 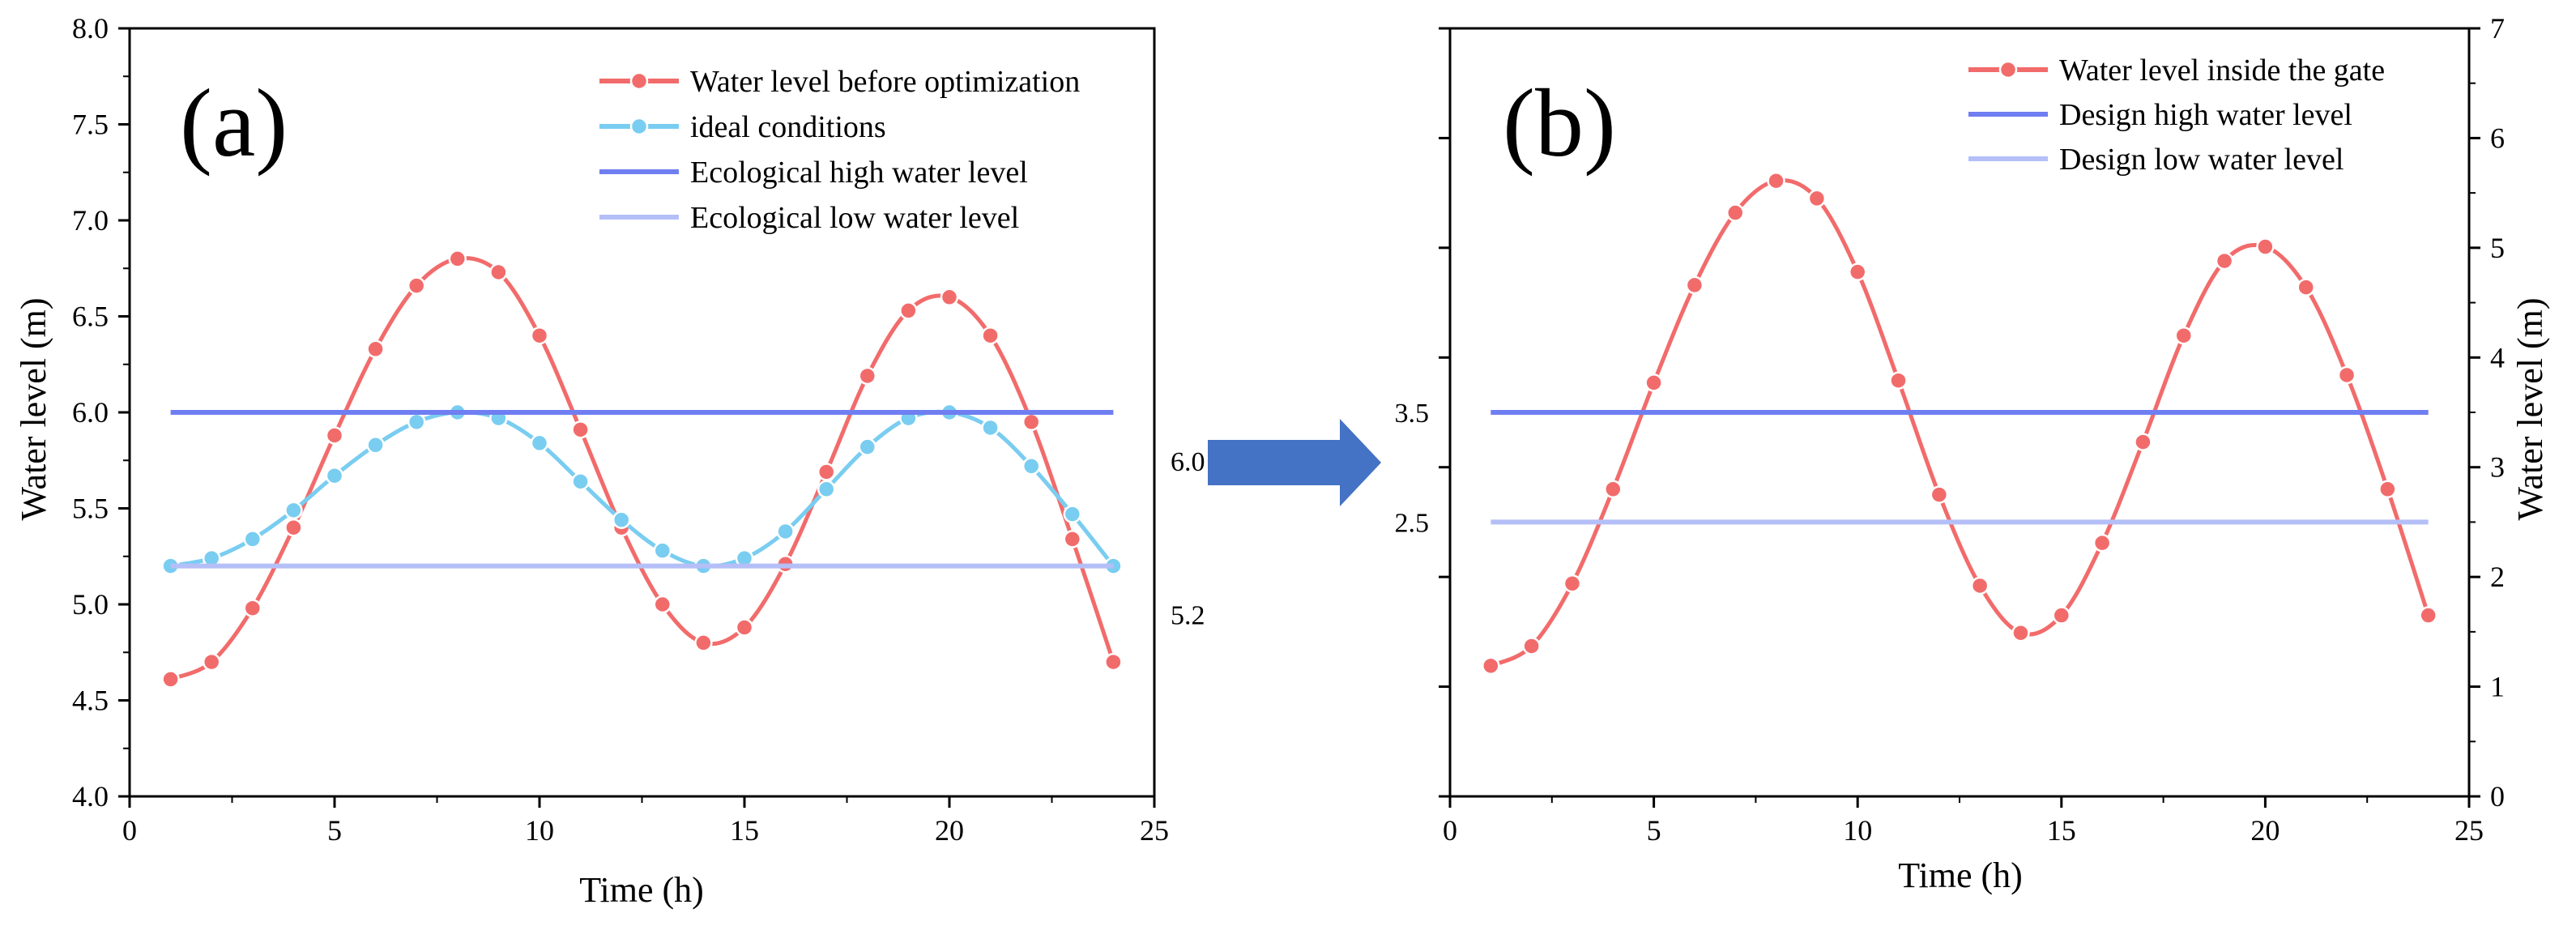 I want to click on panel-a-x-tick-label: 10, so click(x=540, y=831).